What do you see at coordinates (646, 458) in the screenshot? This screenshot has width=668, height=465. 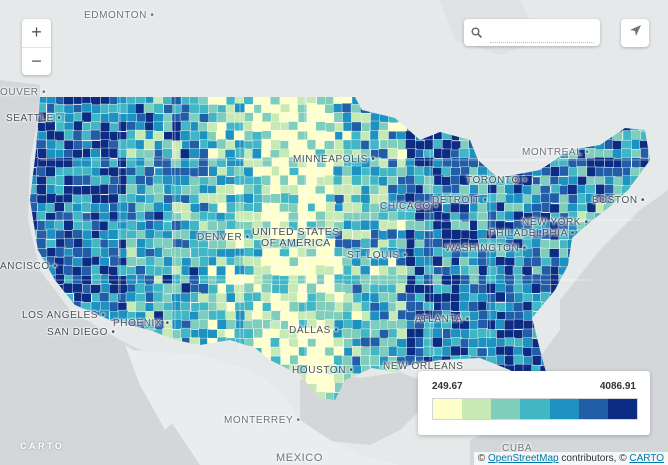 I see `carto-link: CARTO` at bounding box center [646, 458].